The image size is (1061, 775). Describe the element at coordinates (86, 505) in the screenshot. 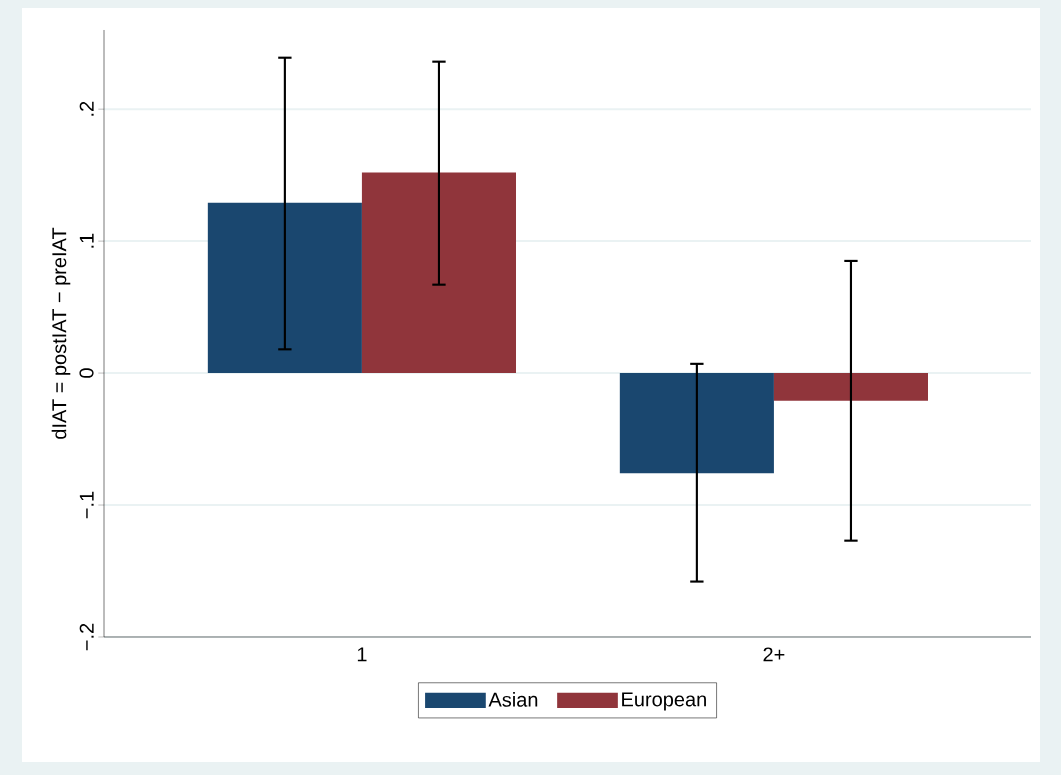

I see `y-tick-label: −.1` at that location.